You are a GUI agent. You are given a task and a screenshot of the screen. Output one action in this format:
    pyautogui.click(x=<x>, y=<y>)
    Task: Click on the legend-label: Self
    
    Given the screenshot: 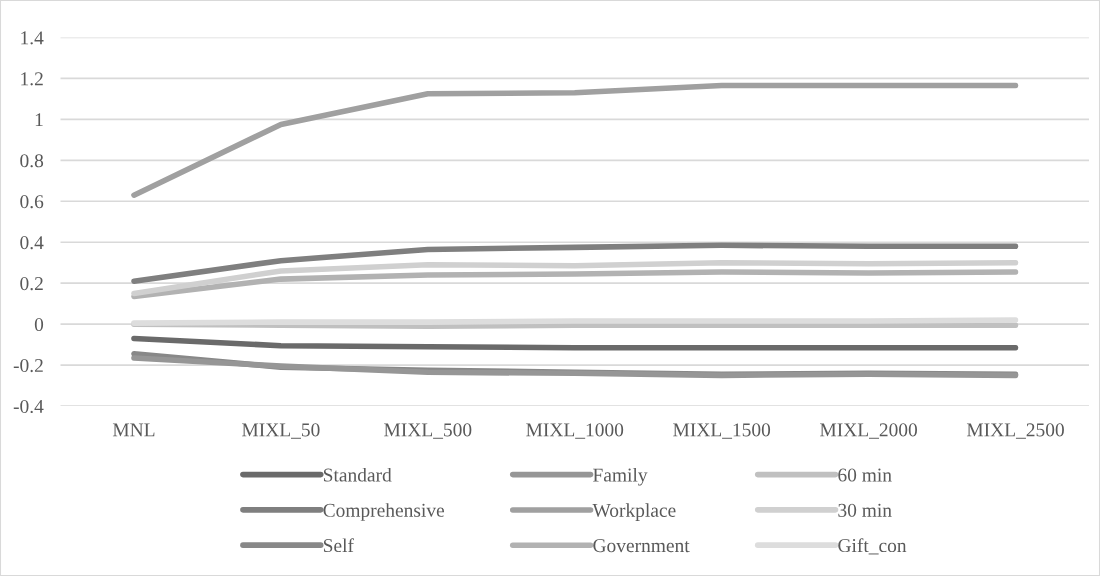 What is the action you would take?
    pyautogui.click(x=338, y=545)
    